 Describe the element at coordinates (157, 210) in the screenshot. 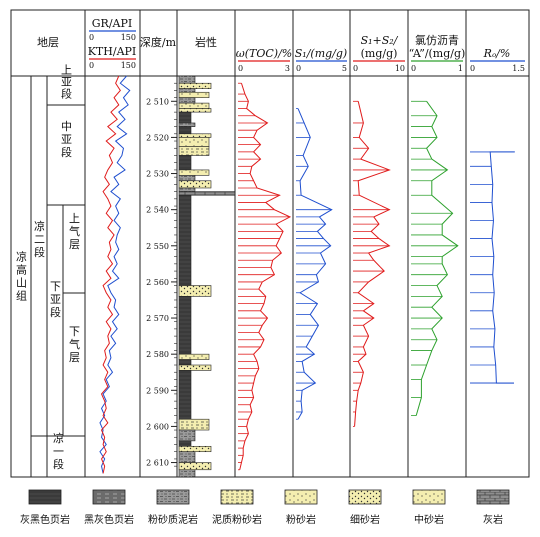

I see `depth-tick-label: 2 540` at that location.